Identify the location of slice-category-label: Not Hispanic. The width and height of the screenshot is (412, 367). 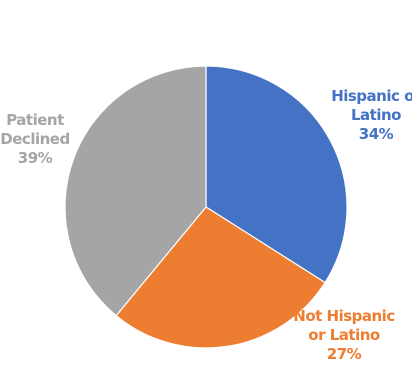
(343, 316).